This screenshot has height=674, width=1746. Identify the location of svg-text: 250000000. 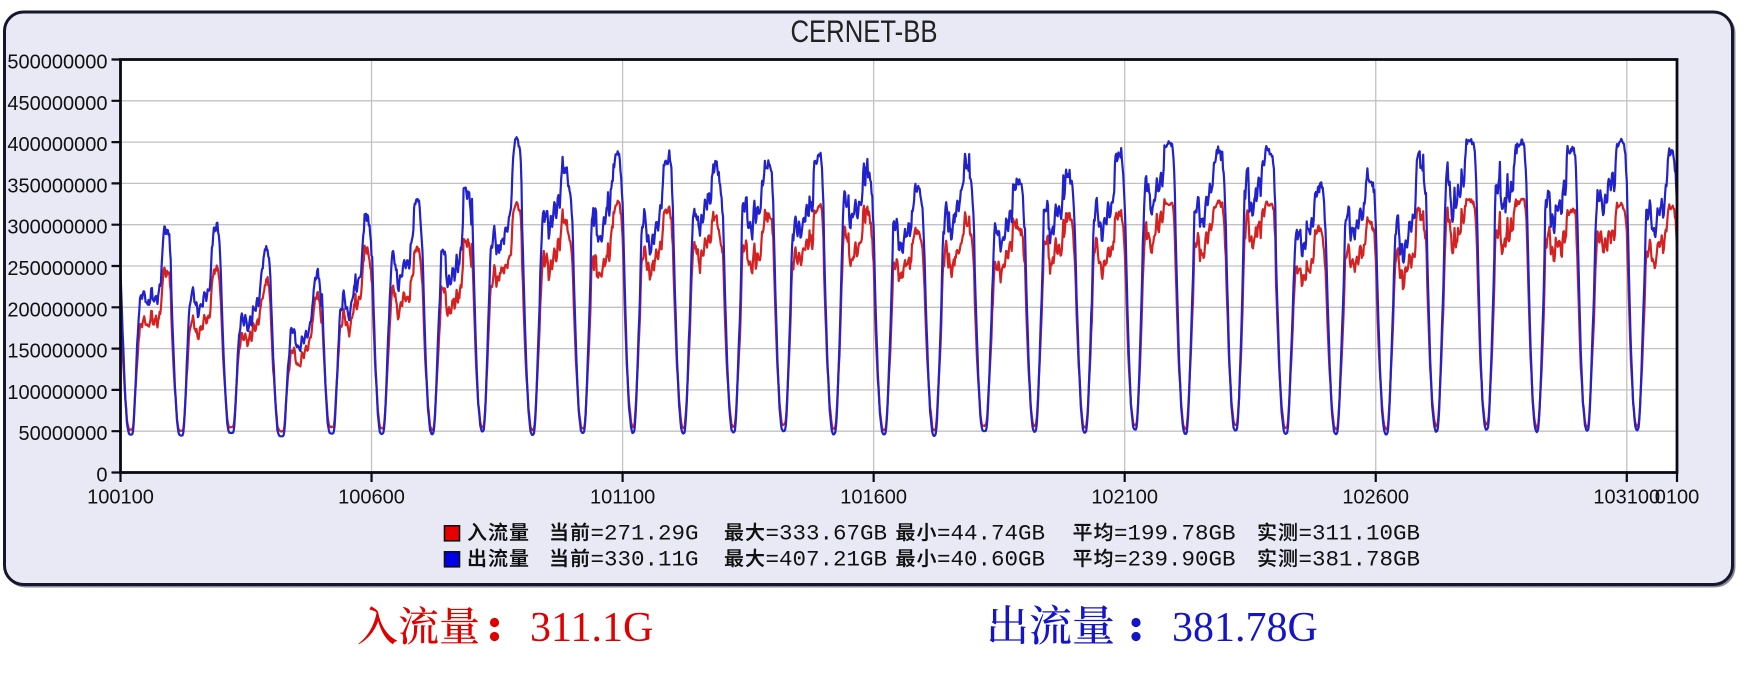
(57, 269).